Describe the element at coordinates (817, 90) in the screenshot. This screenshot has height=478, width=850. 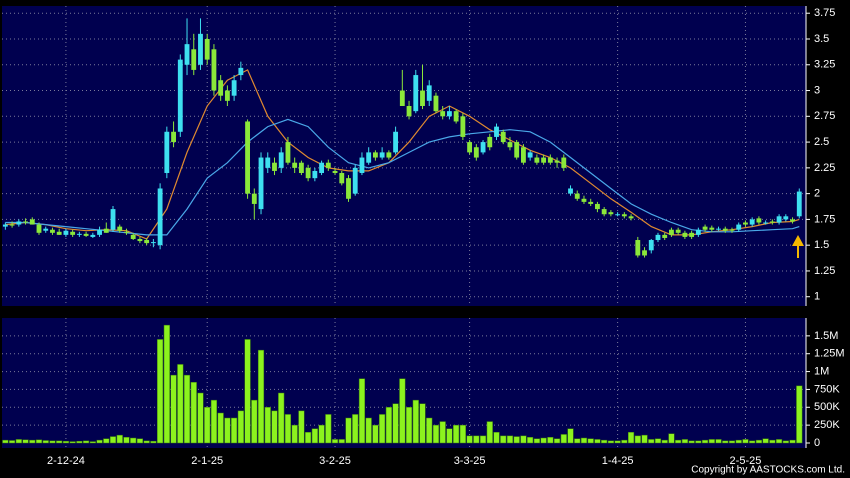
I see `y-tick-label: 3` at that location.